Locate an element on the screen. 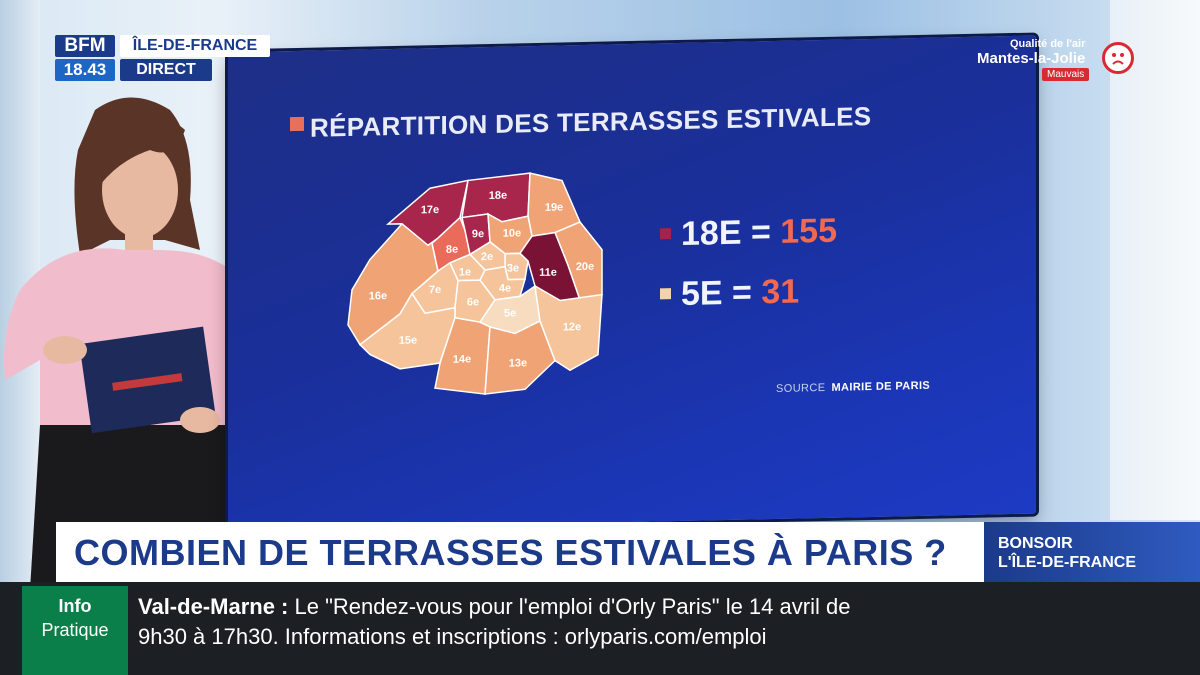 Image resolution: width=1200 pixels, height=675 pixels. label-16: 16e is located at coordinates (378, 296).